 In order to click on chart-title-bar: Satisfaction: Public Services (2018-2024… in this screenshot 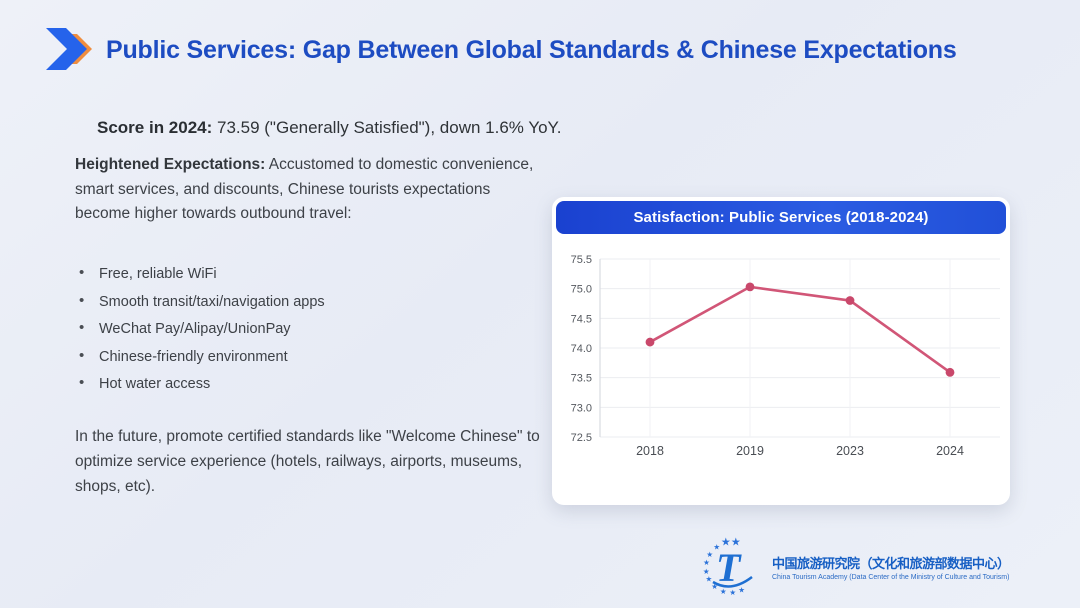, I will do `click(781, 217)`.